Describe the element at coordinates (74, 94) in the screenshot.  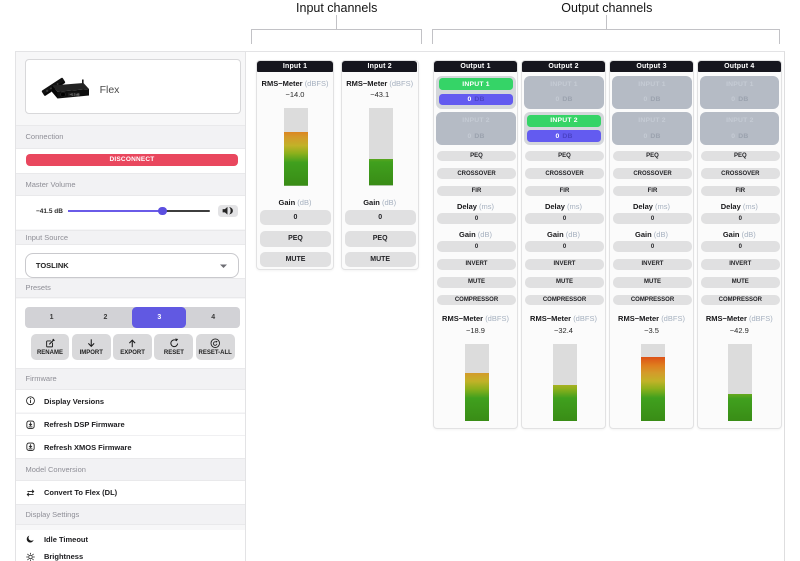
I see `svg-text: -41.5 dB` at that location.